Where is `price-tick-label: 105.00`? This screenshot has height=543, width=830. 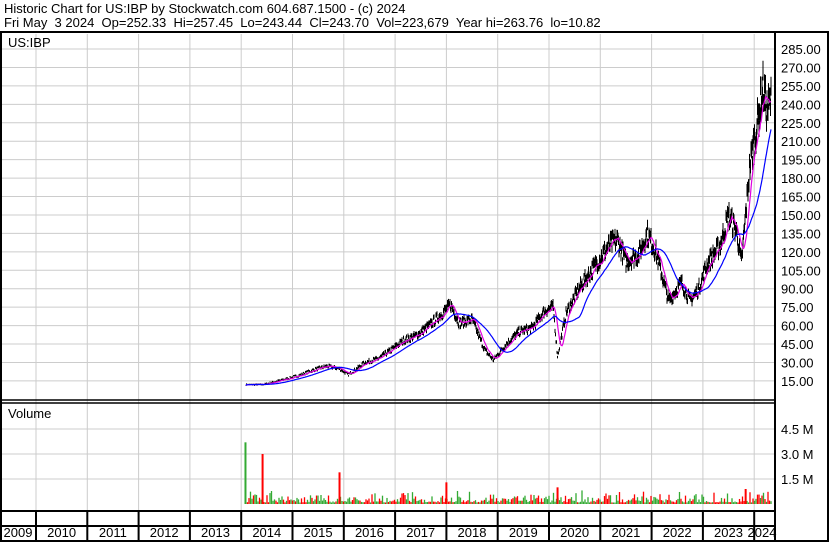
price-tick-label: 105.00 is located at coordinates (801, 270).